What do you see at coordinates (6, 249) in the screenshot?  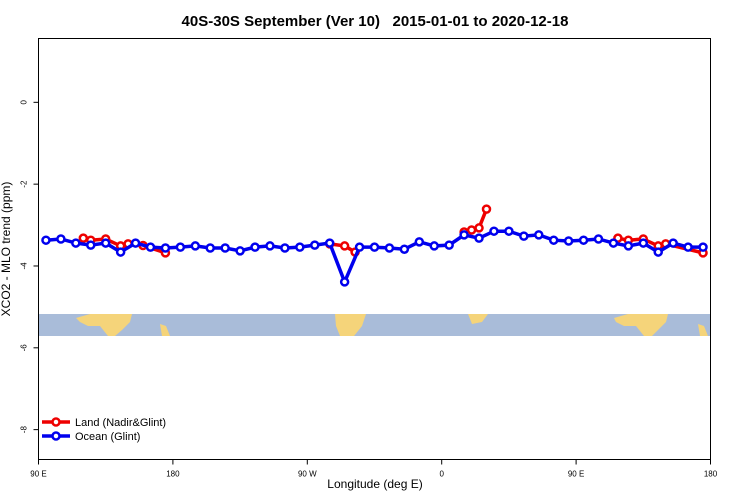 I see `y-axis-label: XCO2 - MLO trend (ppm)` at bounding box center [6, 249].